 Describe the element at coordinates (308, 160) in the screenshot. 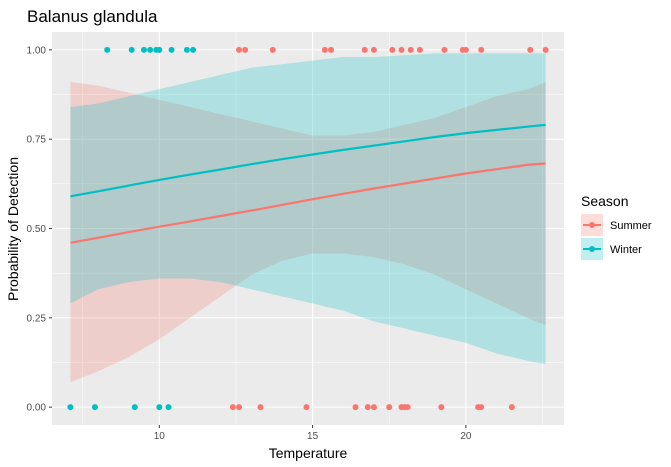

I see `fit-line-winter` at that location.